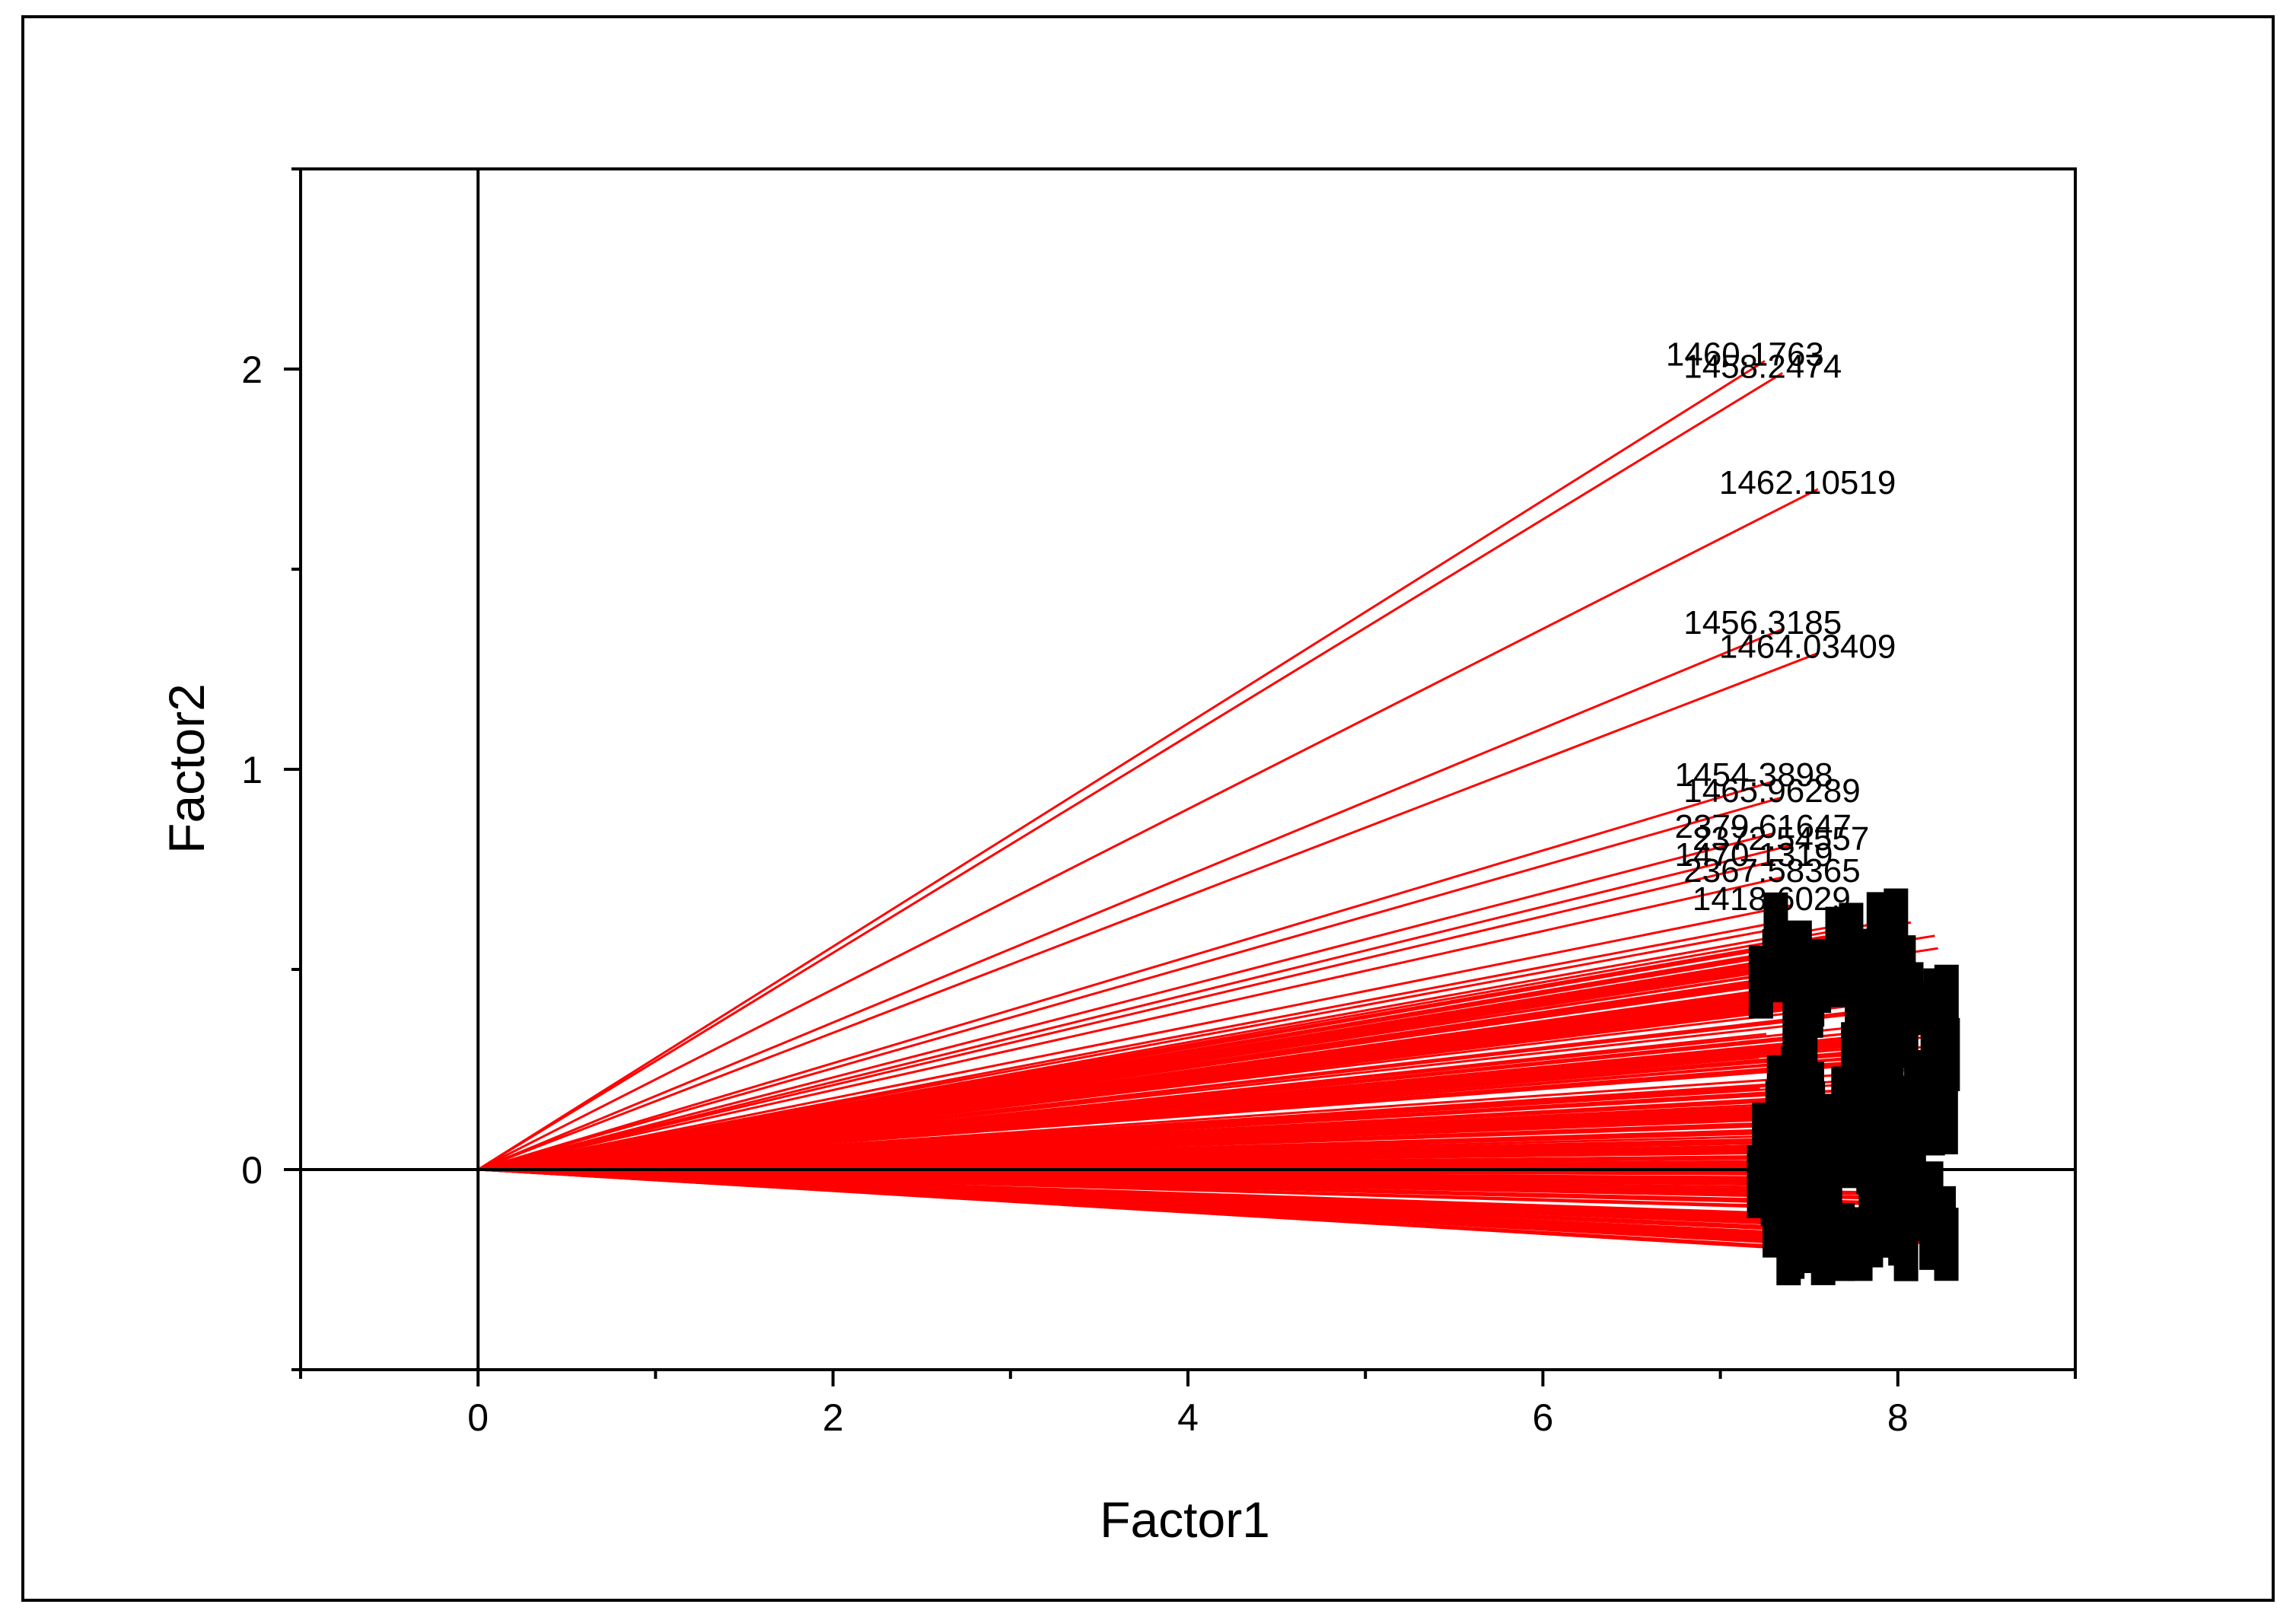 The width and height of the screenshot is (2296, 1617). Describe the element at coordinates (252, 370) in the screenshot. I see `y-tick-label: 2` at that location.